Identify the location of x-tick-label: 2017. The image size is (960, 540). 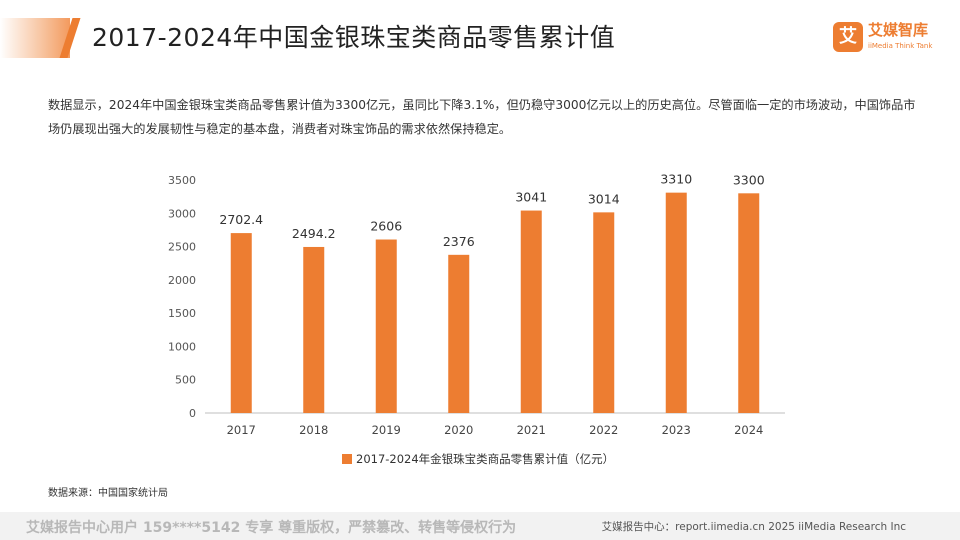
(241, 430).